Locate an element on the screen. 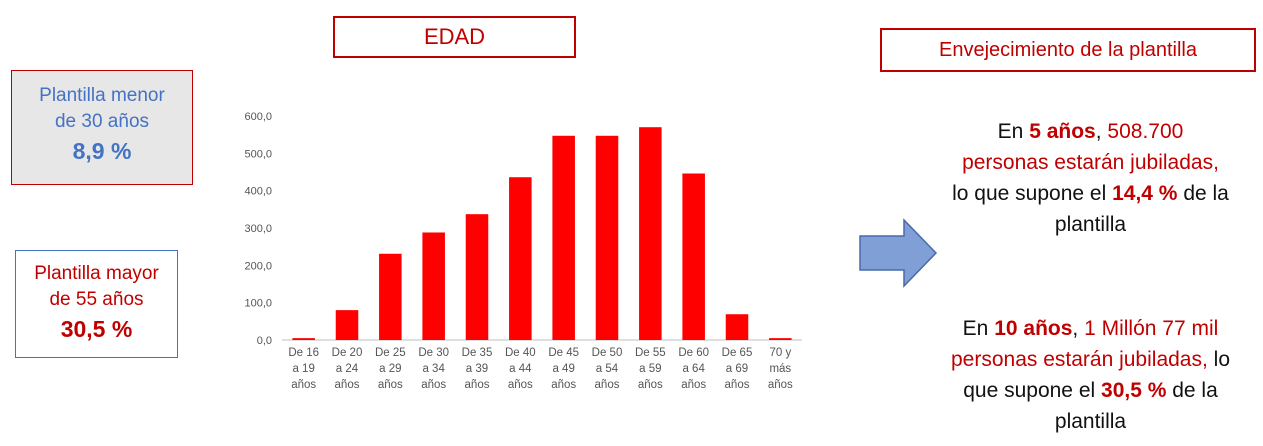 The height and width of the screenshot is (446, 1263). age-chart-title: EDAD is located at coordinates (454, 37).